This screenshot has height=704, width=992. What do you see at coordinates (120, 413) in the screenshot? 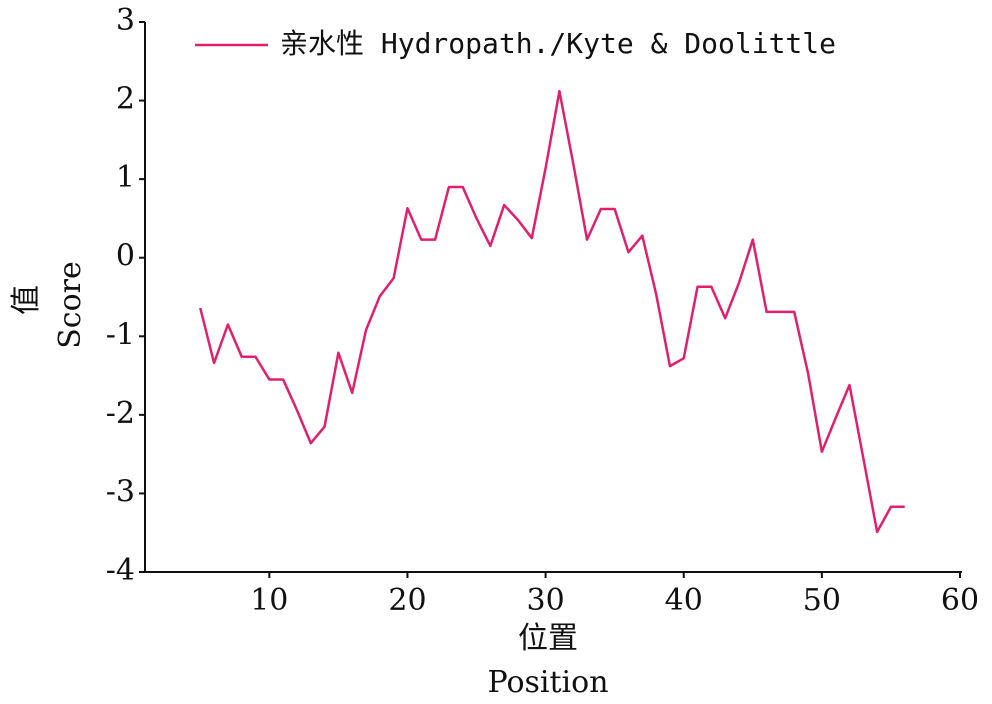
I see `y-tick-label: -2` at bounding box center [120, 413].